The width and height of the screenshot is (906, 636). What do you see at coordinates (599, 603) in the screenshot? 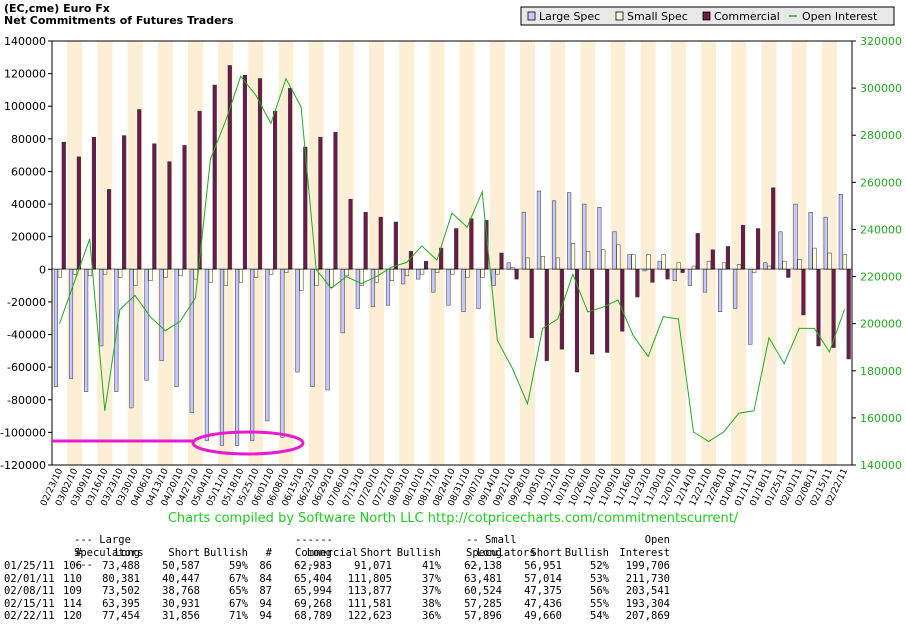
I see `table-cell-b3: 55%` at bounding box center [599, 603].